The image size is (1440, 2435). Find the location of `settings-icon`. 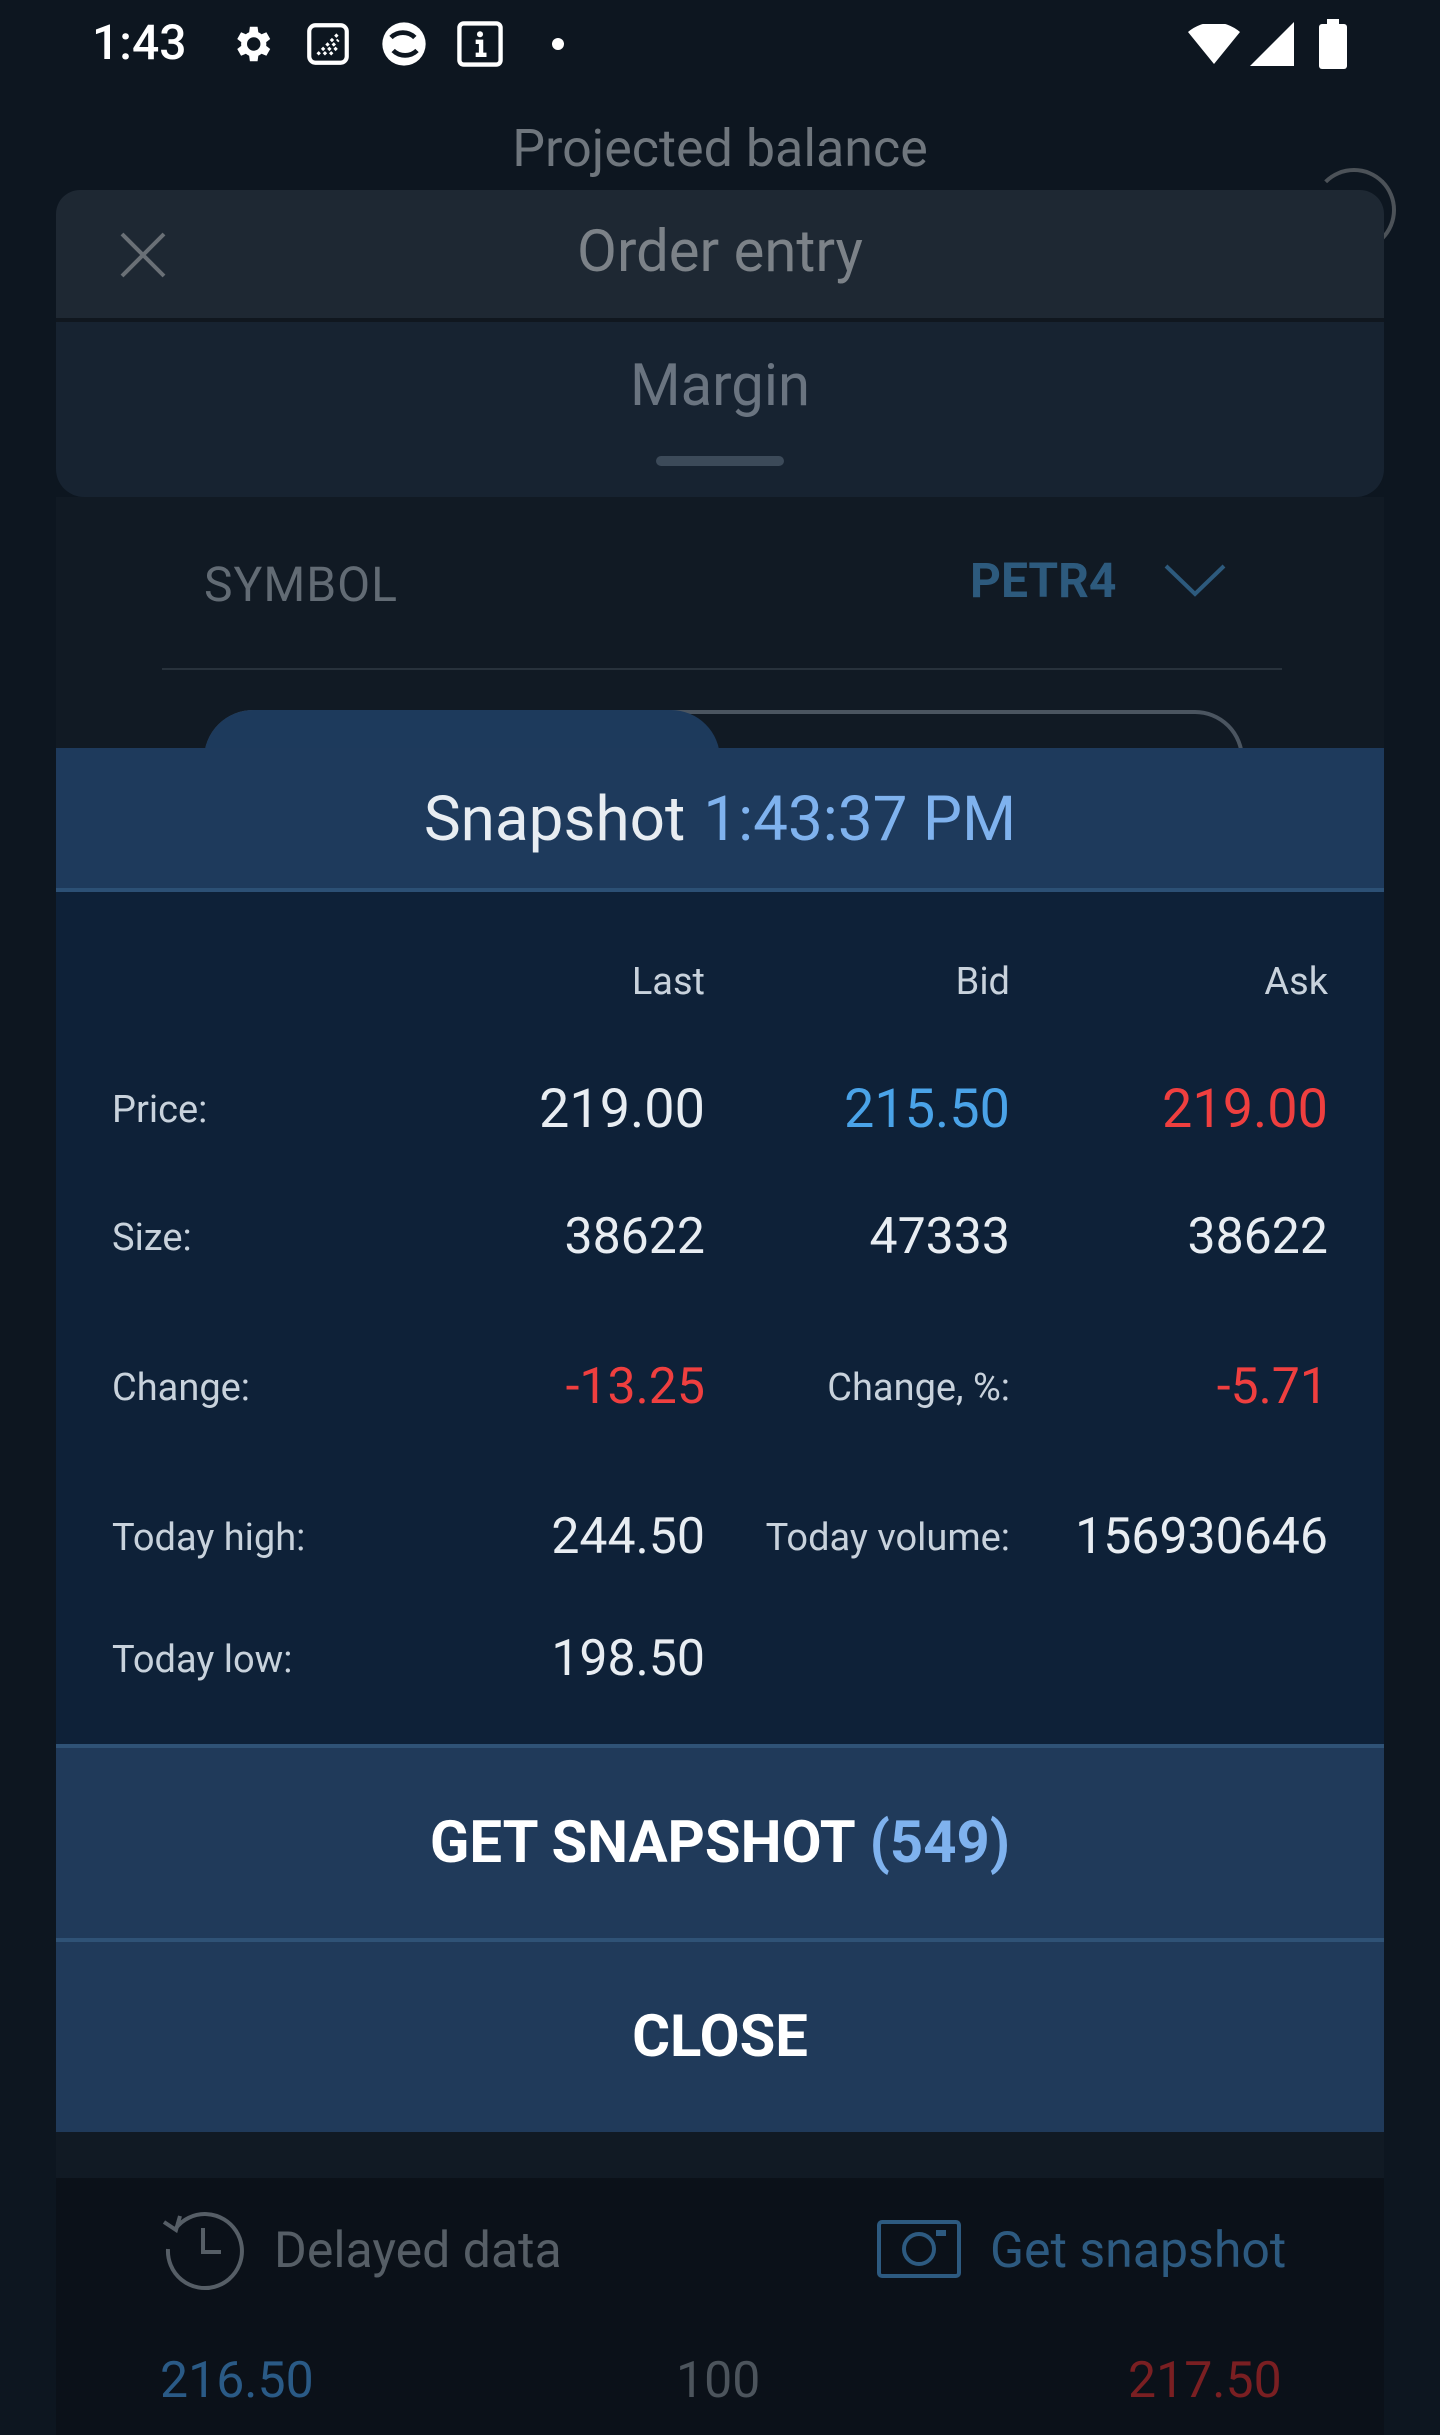

settings-icon is located at coordinates (252, 44).